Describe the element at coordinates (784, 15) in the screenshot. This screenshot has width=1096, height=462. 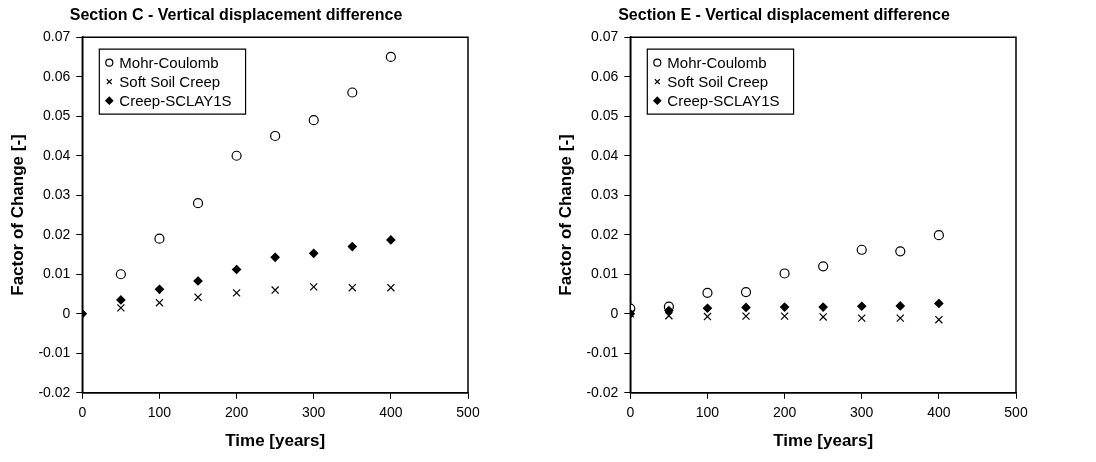
I see `chart-title: Section E - Vertical displacement difference` at that location.